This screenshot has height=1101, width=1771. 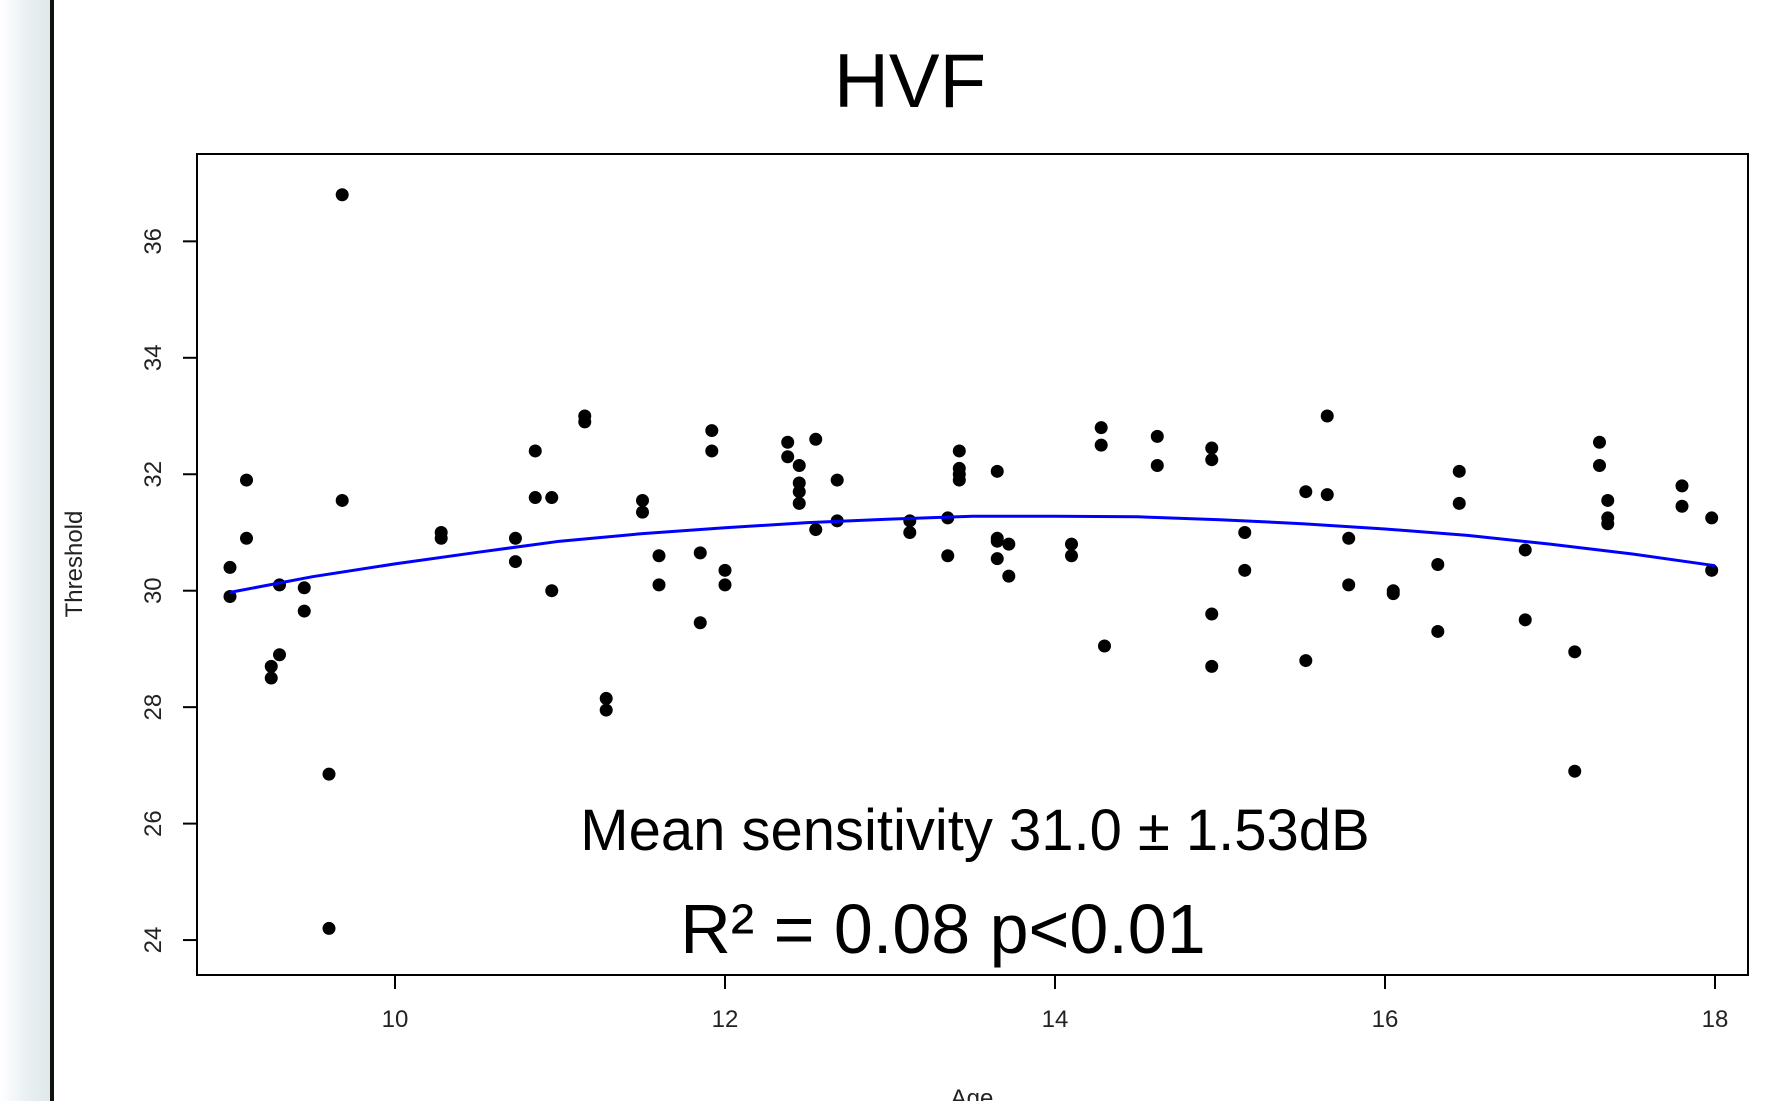 I want to click on slide-side-panel, so click(x=25, y=550).